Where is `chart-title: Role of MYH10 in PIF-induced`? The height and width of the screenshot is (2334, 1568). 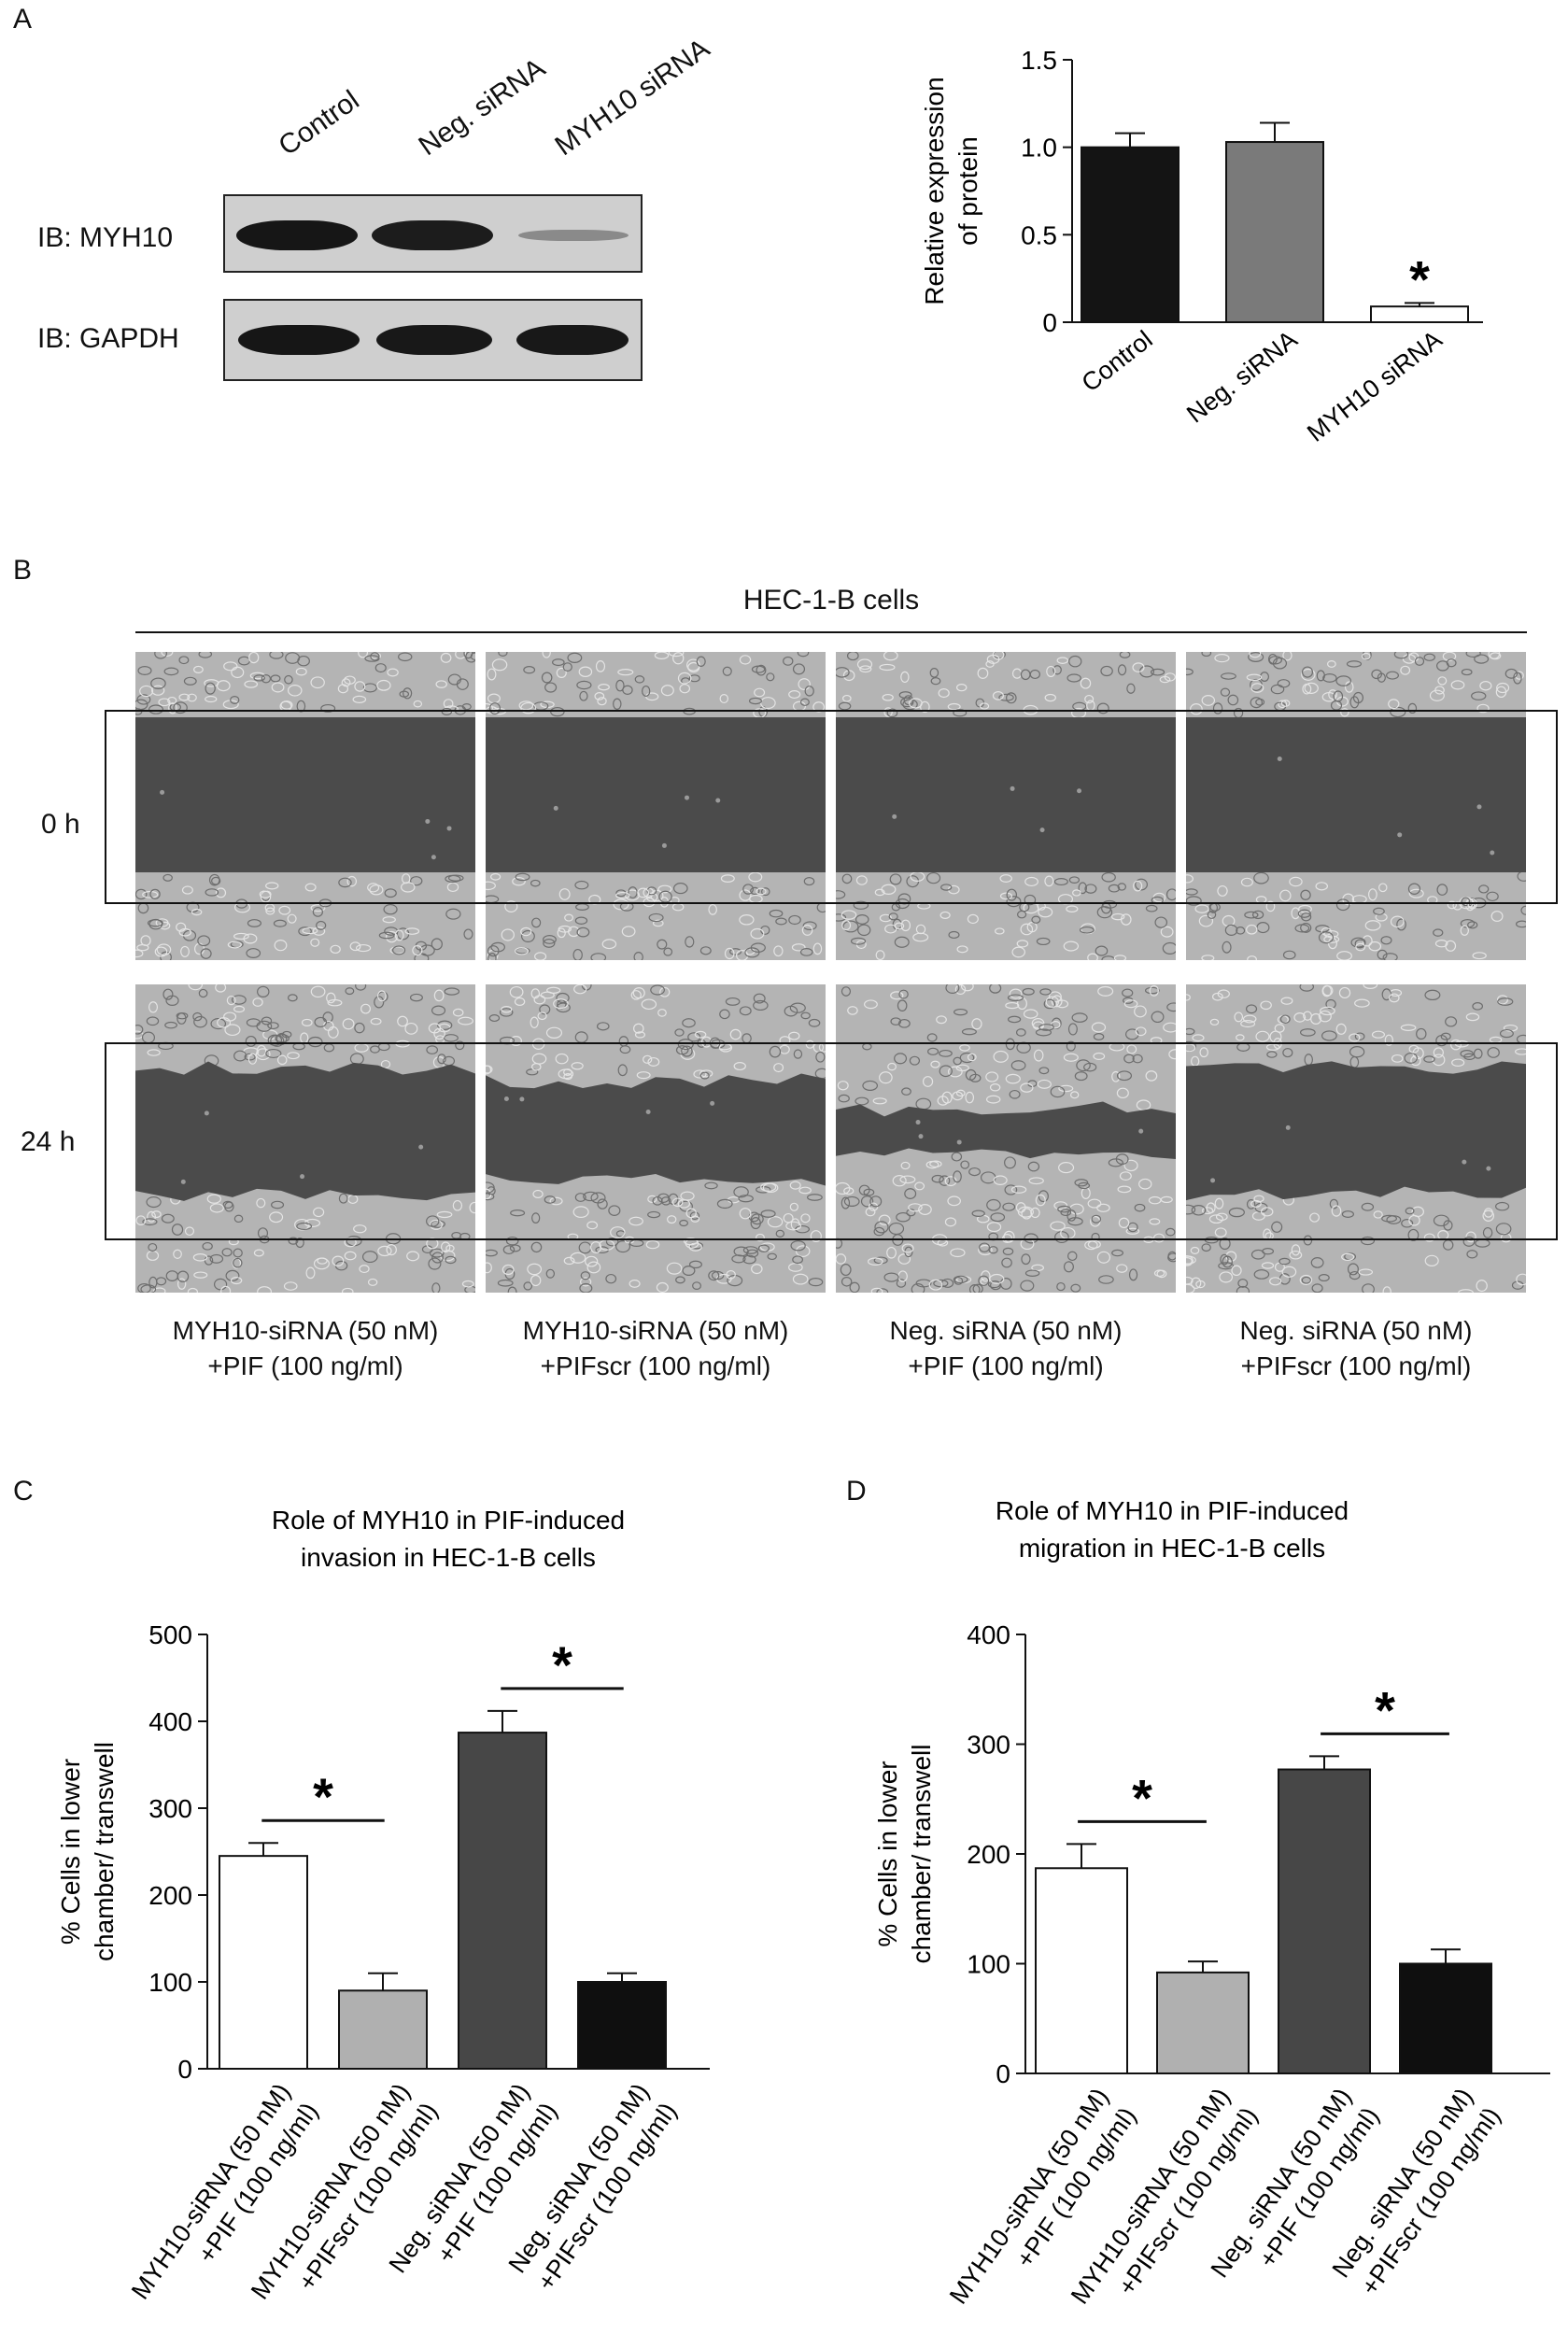 chart-title: Role of MYH10 in PIF-induced is located at coordinates (448, 1521).